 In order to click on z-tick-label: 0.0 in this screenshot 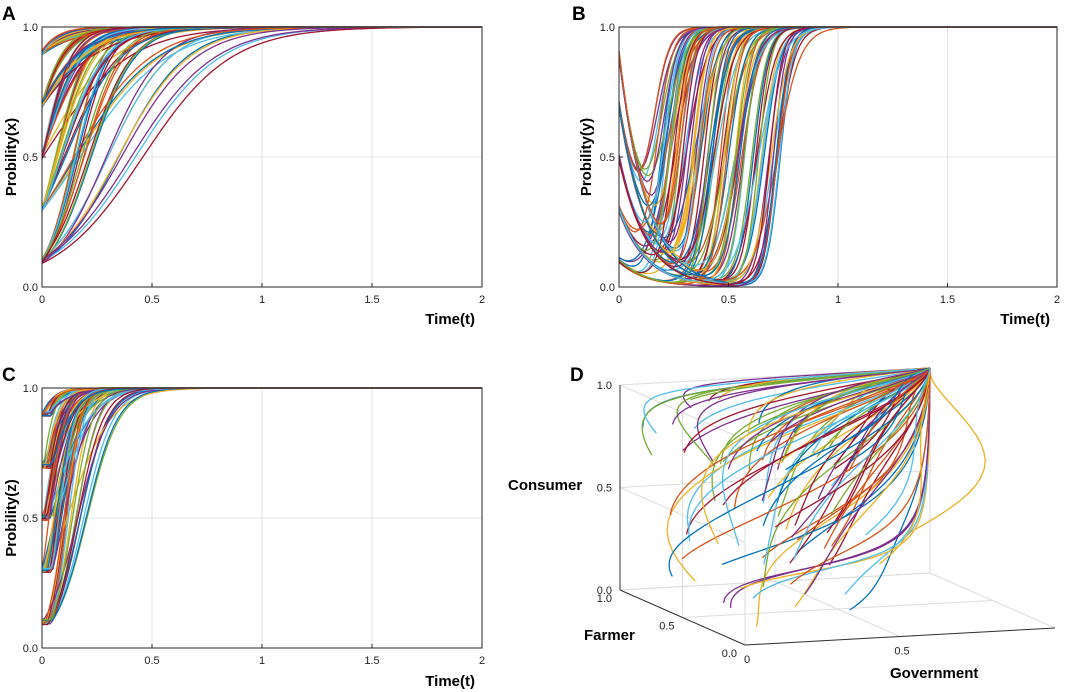, I will do `click(604, 591)`.